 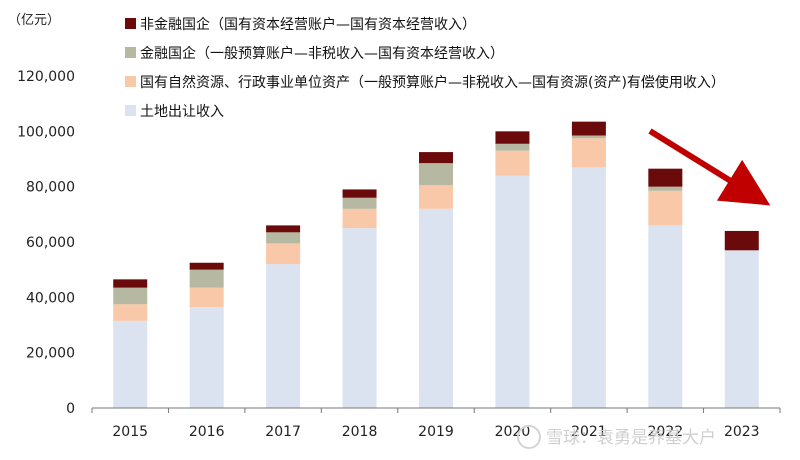 I want to click on legend-label: 土地出让收入, so click(x=182, y=112).